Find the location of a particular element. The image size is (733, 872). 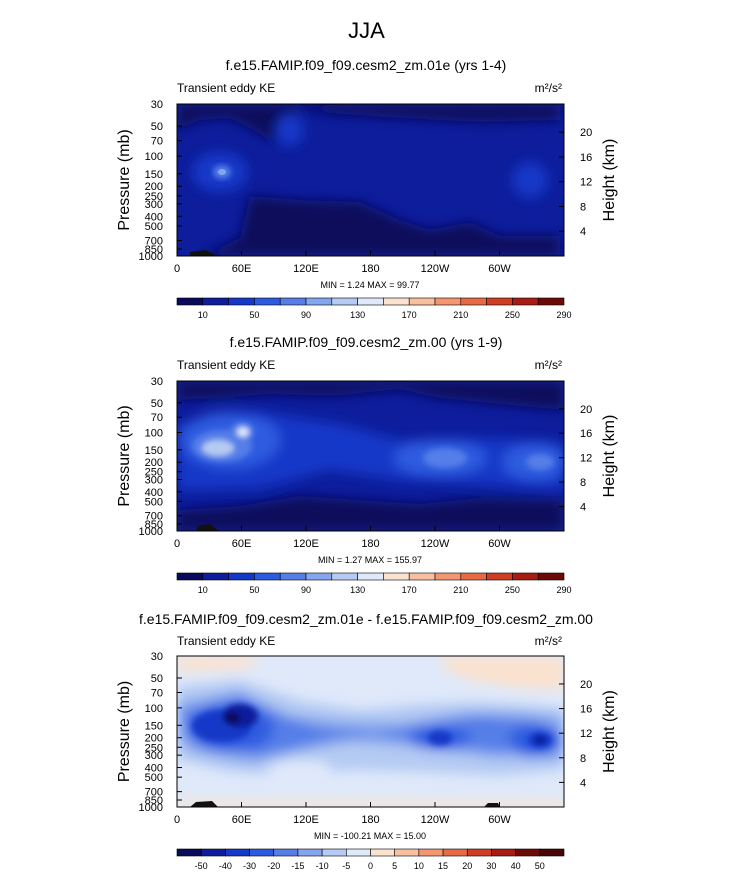

colorbar-label: 90 is located at coordinates (306, 315).